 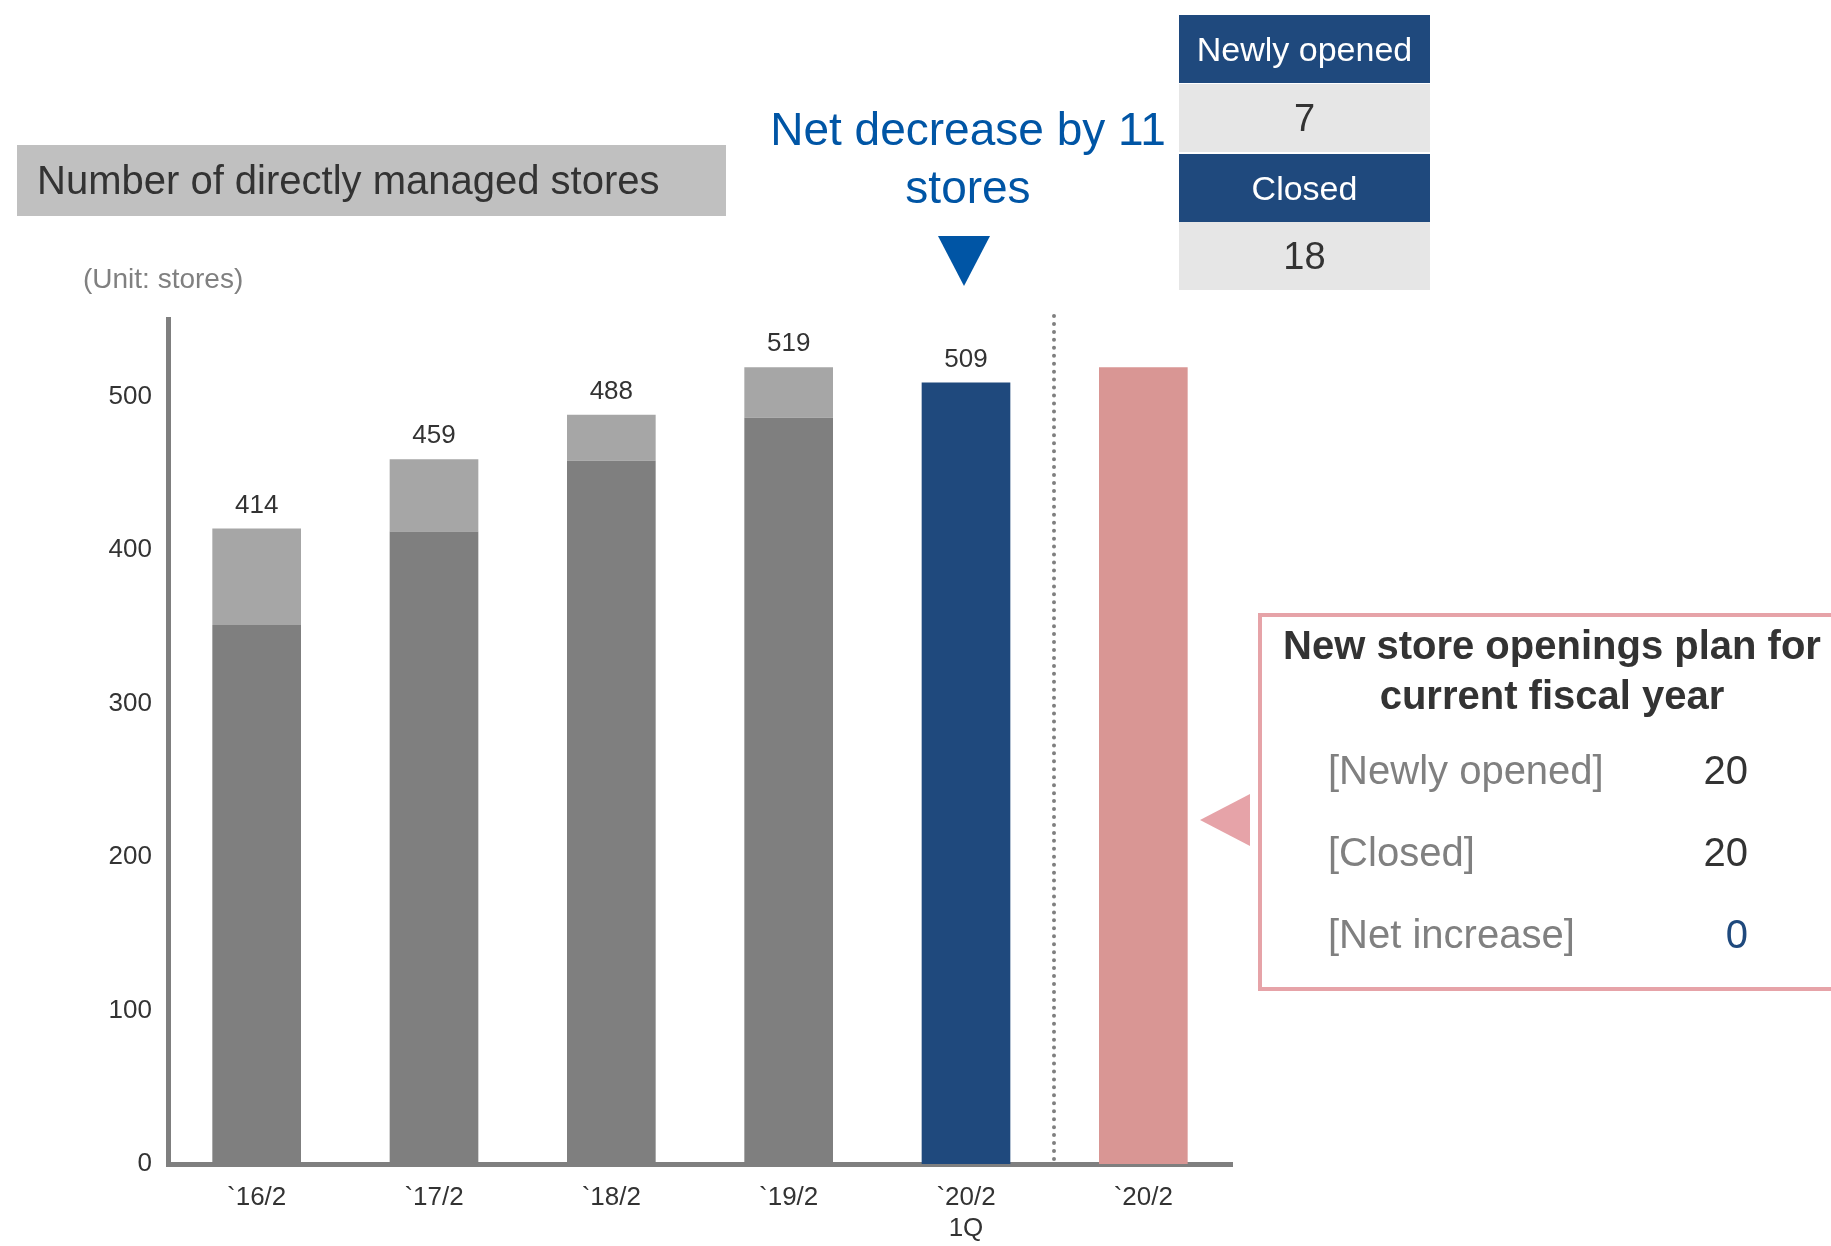 I want to click on total-label: 509, so click(x=966, y=357).